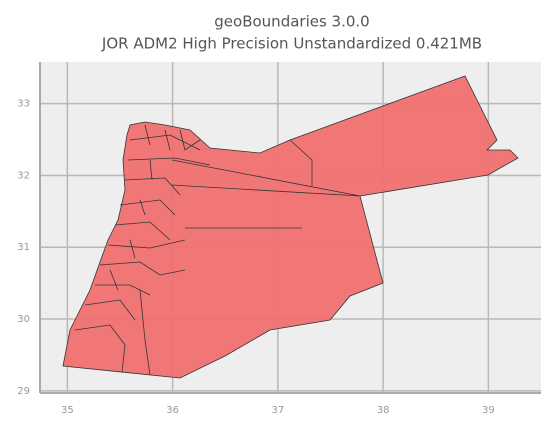 Image resolution: width=556 pixels, height=437 pixels. What do you see at coordinates (172, 410) in the screenshot?
I see `x-tick-label: 36` at bounding box center [172, 410].